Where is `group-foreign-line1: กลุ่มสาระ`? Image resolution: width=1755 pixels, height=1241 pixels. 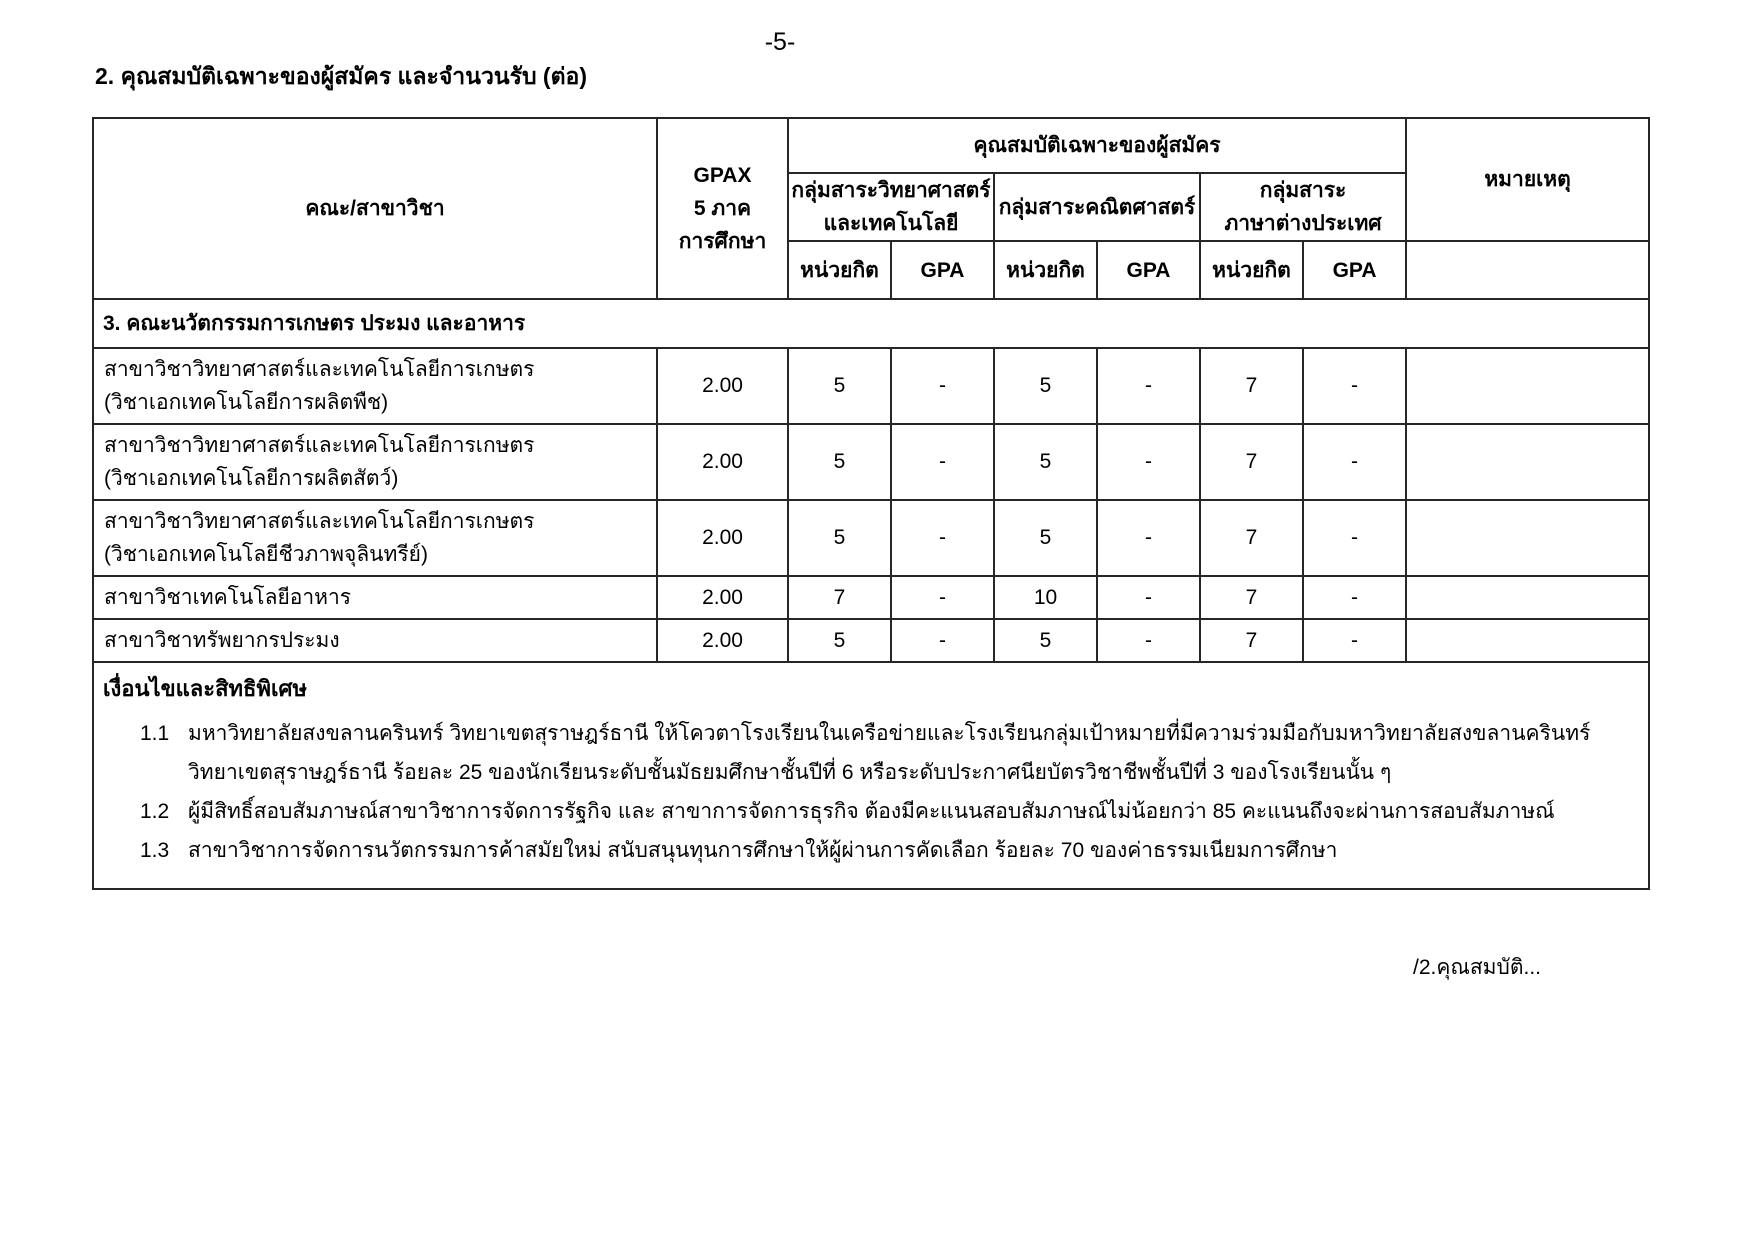 group-foreign-line1: กลุ่มสาระ is located at coordinates (1303, 190).